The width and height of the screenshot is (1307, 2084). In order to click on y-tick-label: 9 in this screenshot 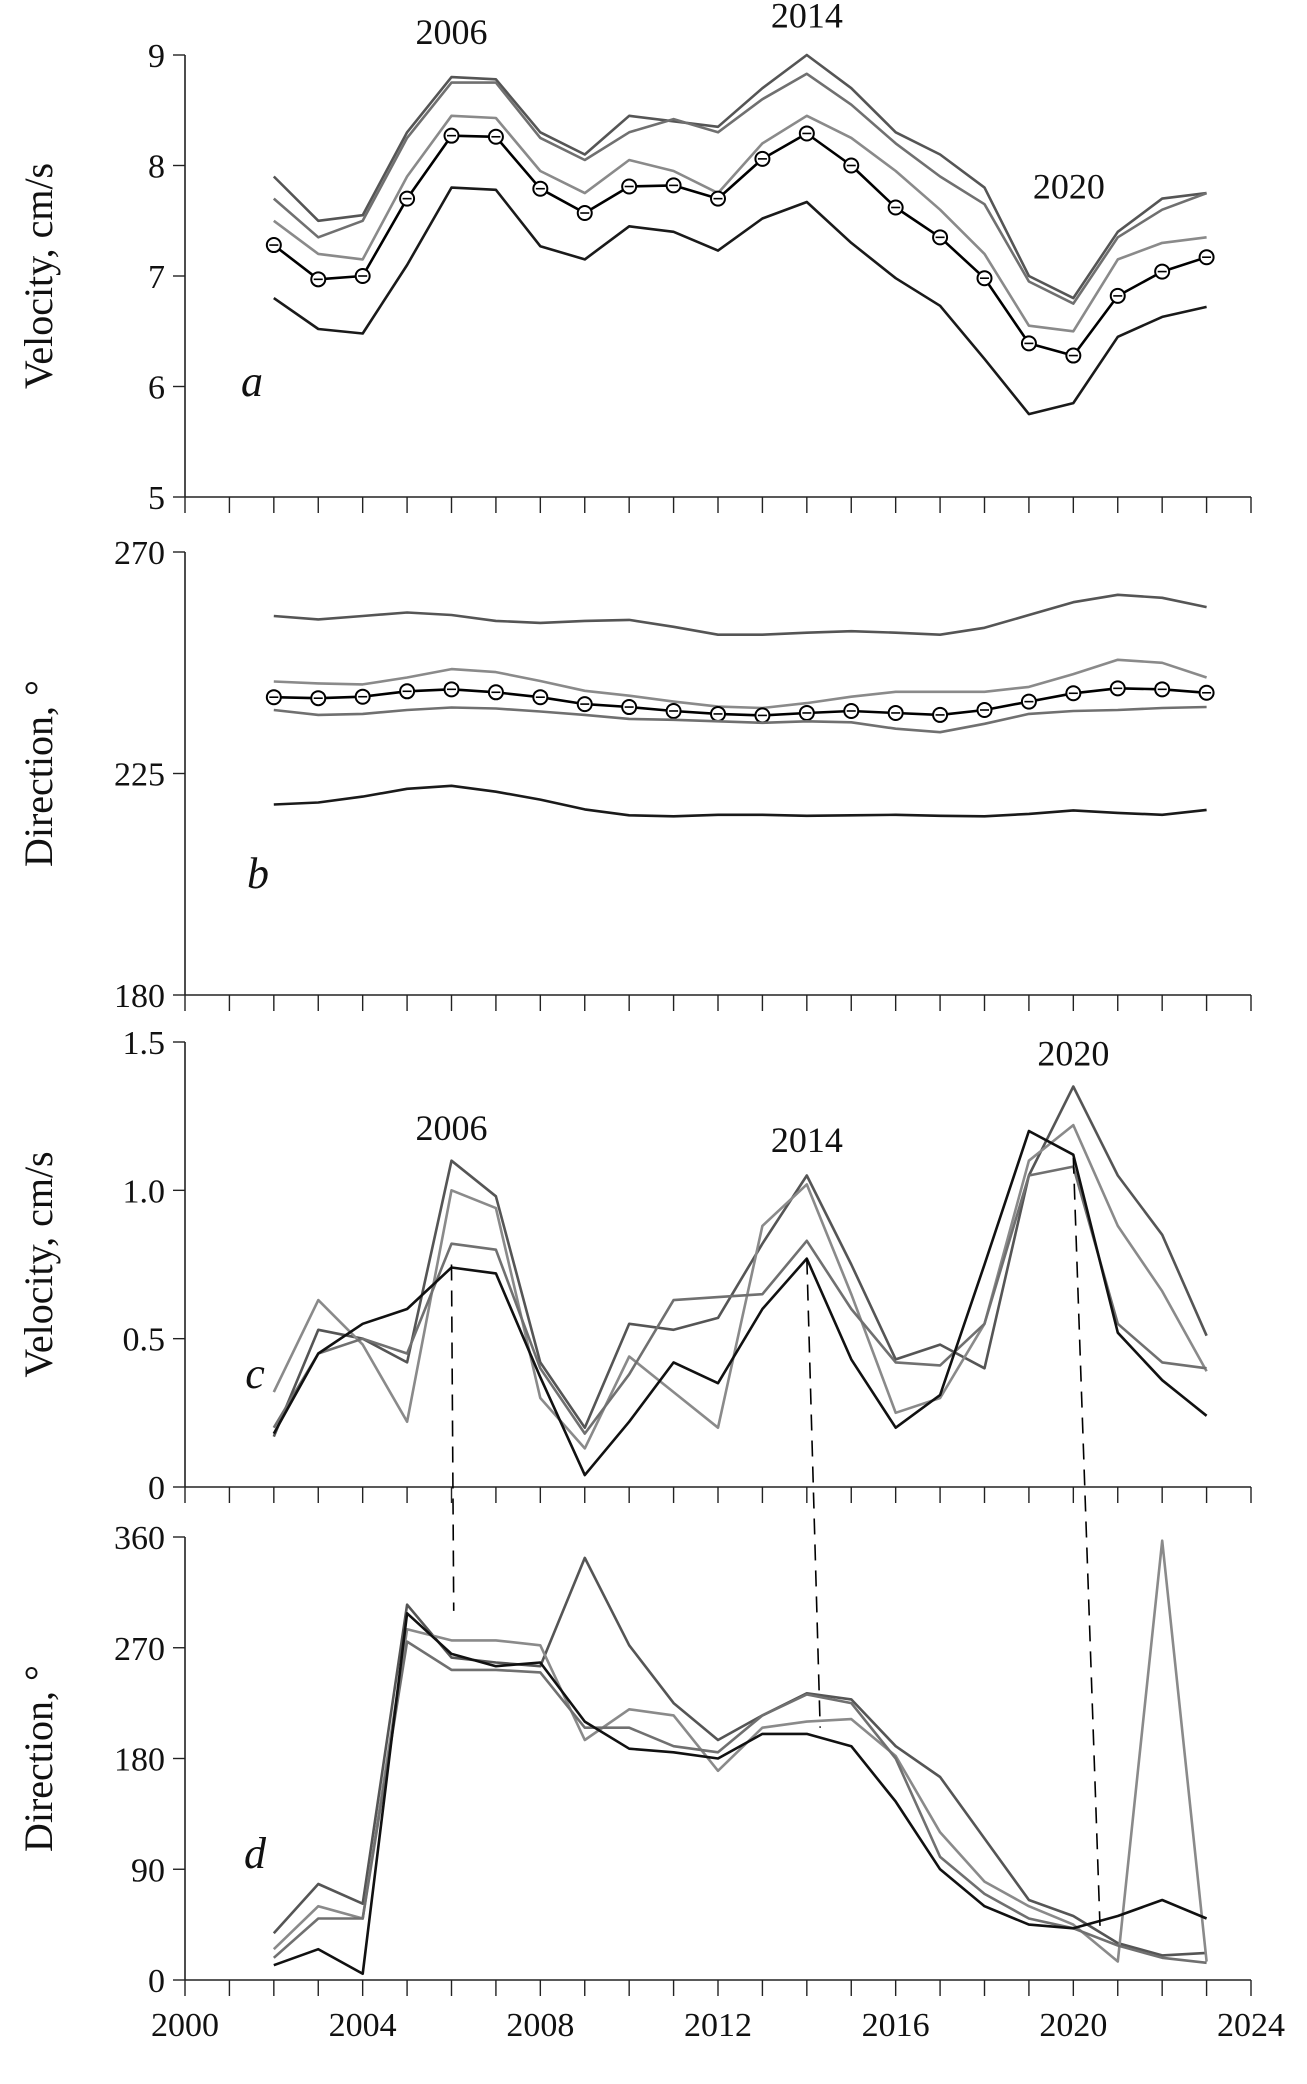, I will do `click(156, 56)`.